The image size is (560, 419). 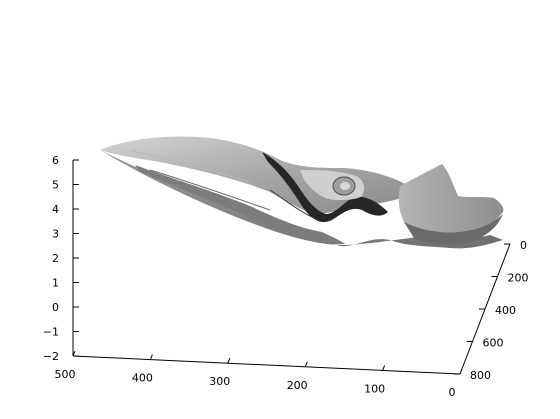 What do you see at coordinates (266, 365) in the screenshot?
I see `x-axis-line` at bounding box center [266, 365].